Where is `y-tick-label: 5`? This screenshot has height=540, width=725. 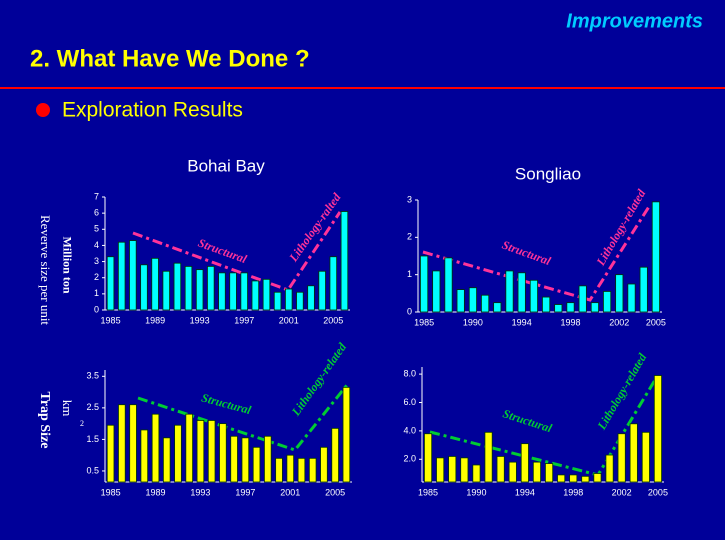 y-tick-label: 5 is located at coordinates (96, 229).